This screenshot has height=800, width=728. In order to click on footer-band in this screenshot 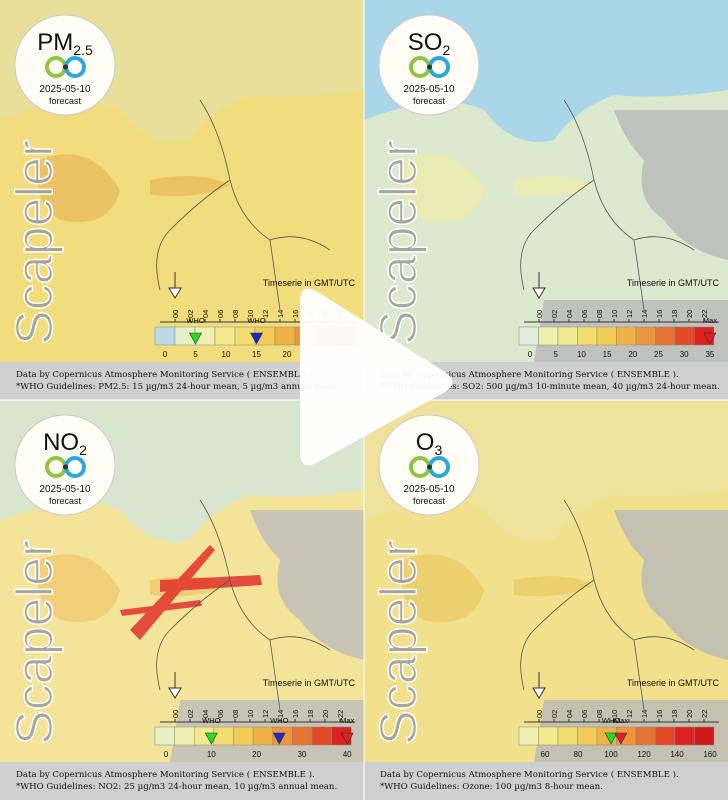, I will do `click(546, 781)`.